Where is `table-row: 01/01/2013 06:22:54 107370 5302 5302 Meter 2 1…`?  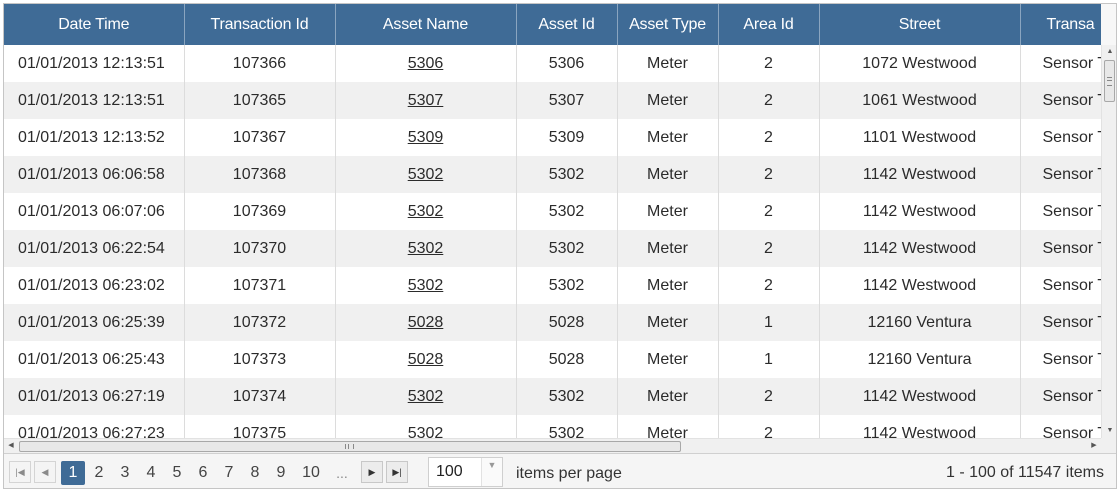 table-row: 01/01/2013 06:22:54 107370 5302 5302 Meter 2 1… is located at coordinates (552, 248).